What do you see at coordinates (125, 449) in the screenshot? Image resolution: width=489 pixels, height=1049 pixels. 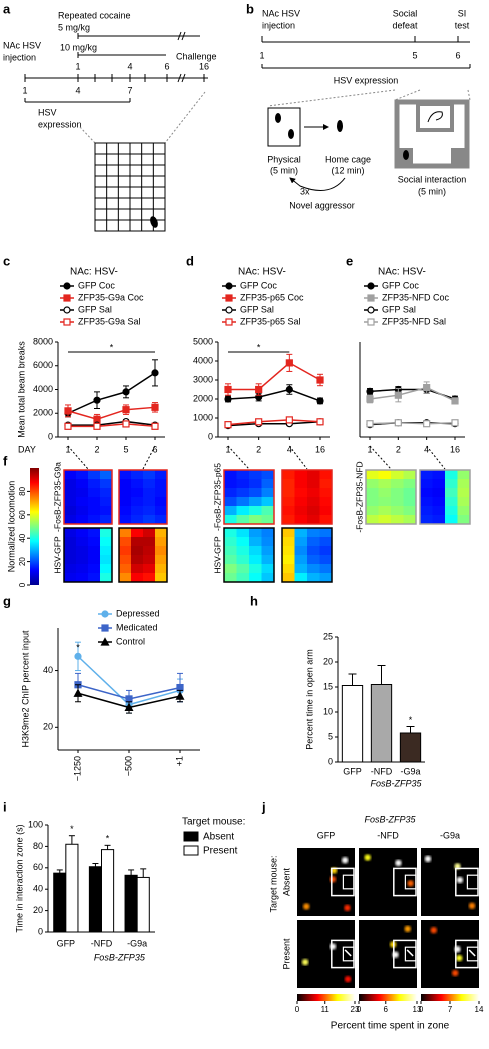 I see `x-tick-label: 5` at bounding box center [125, 449].